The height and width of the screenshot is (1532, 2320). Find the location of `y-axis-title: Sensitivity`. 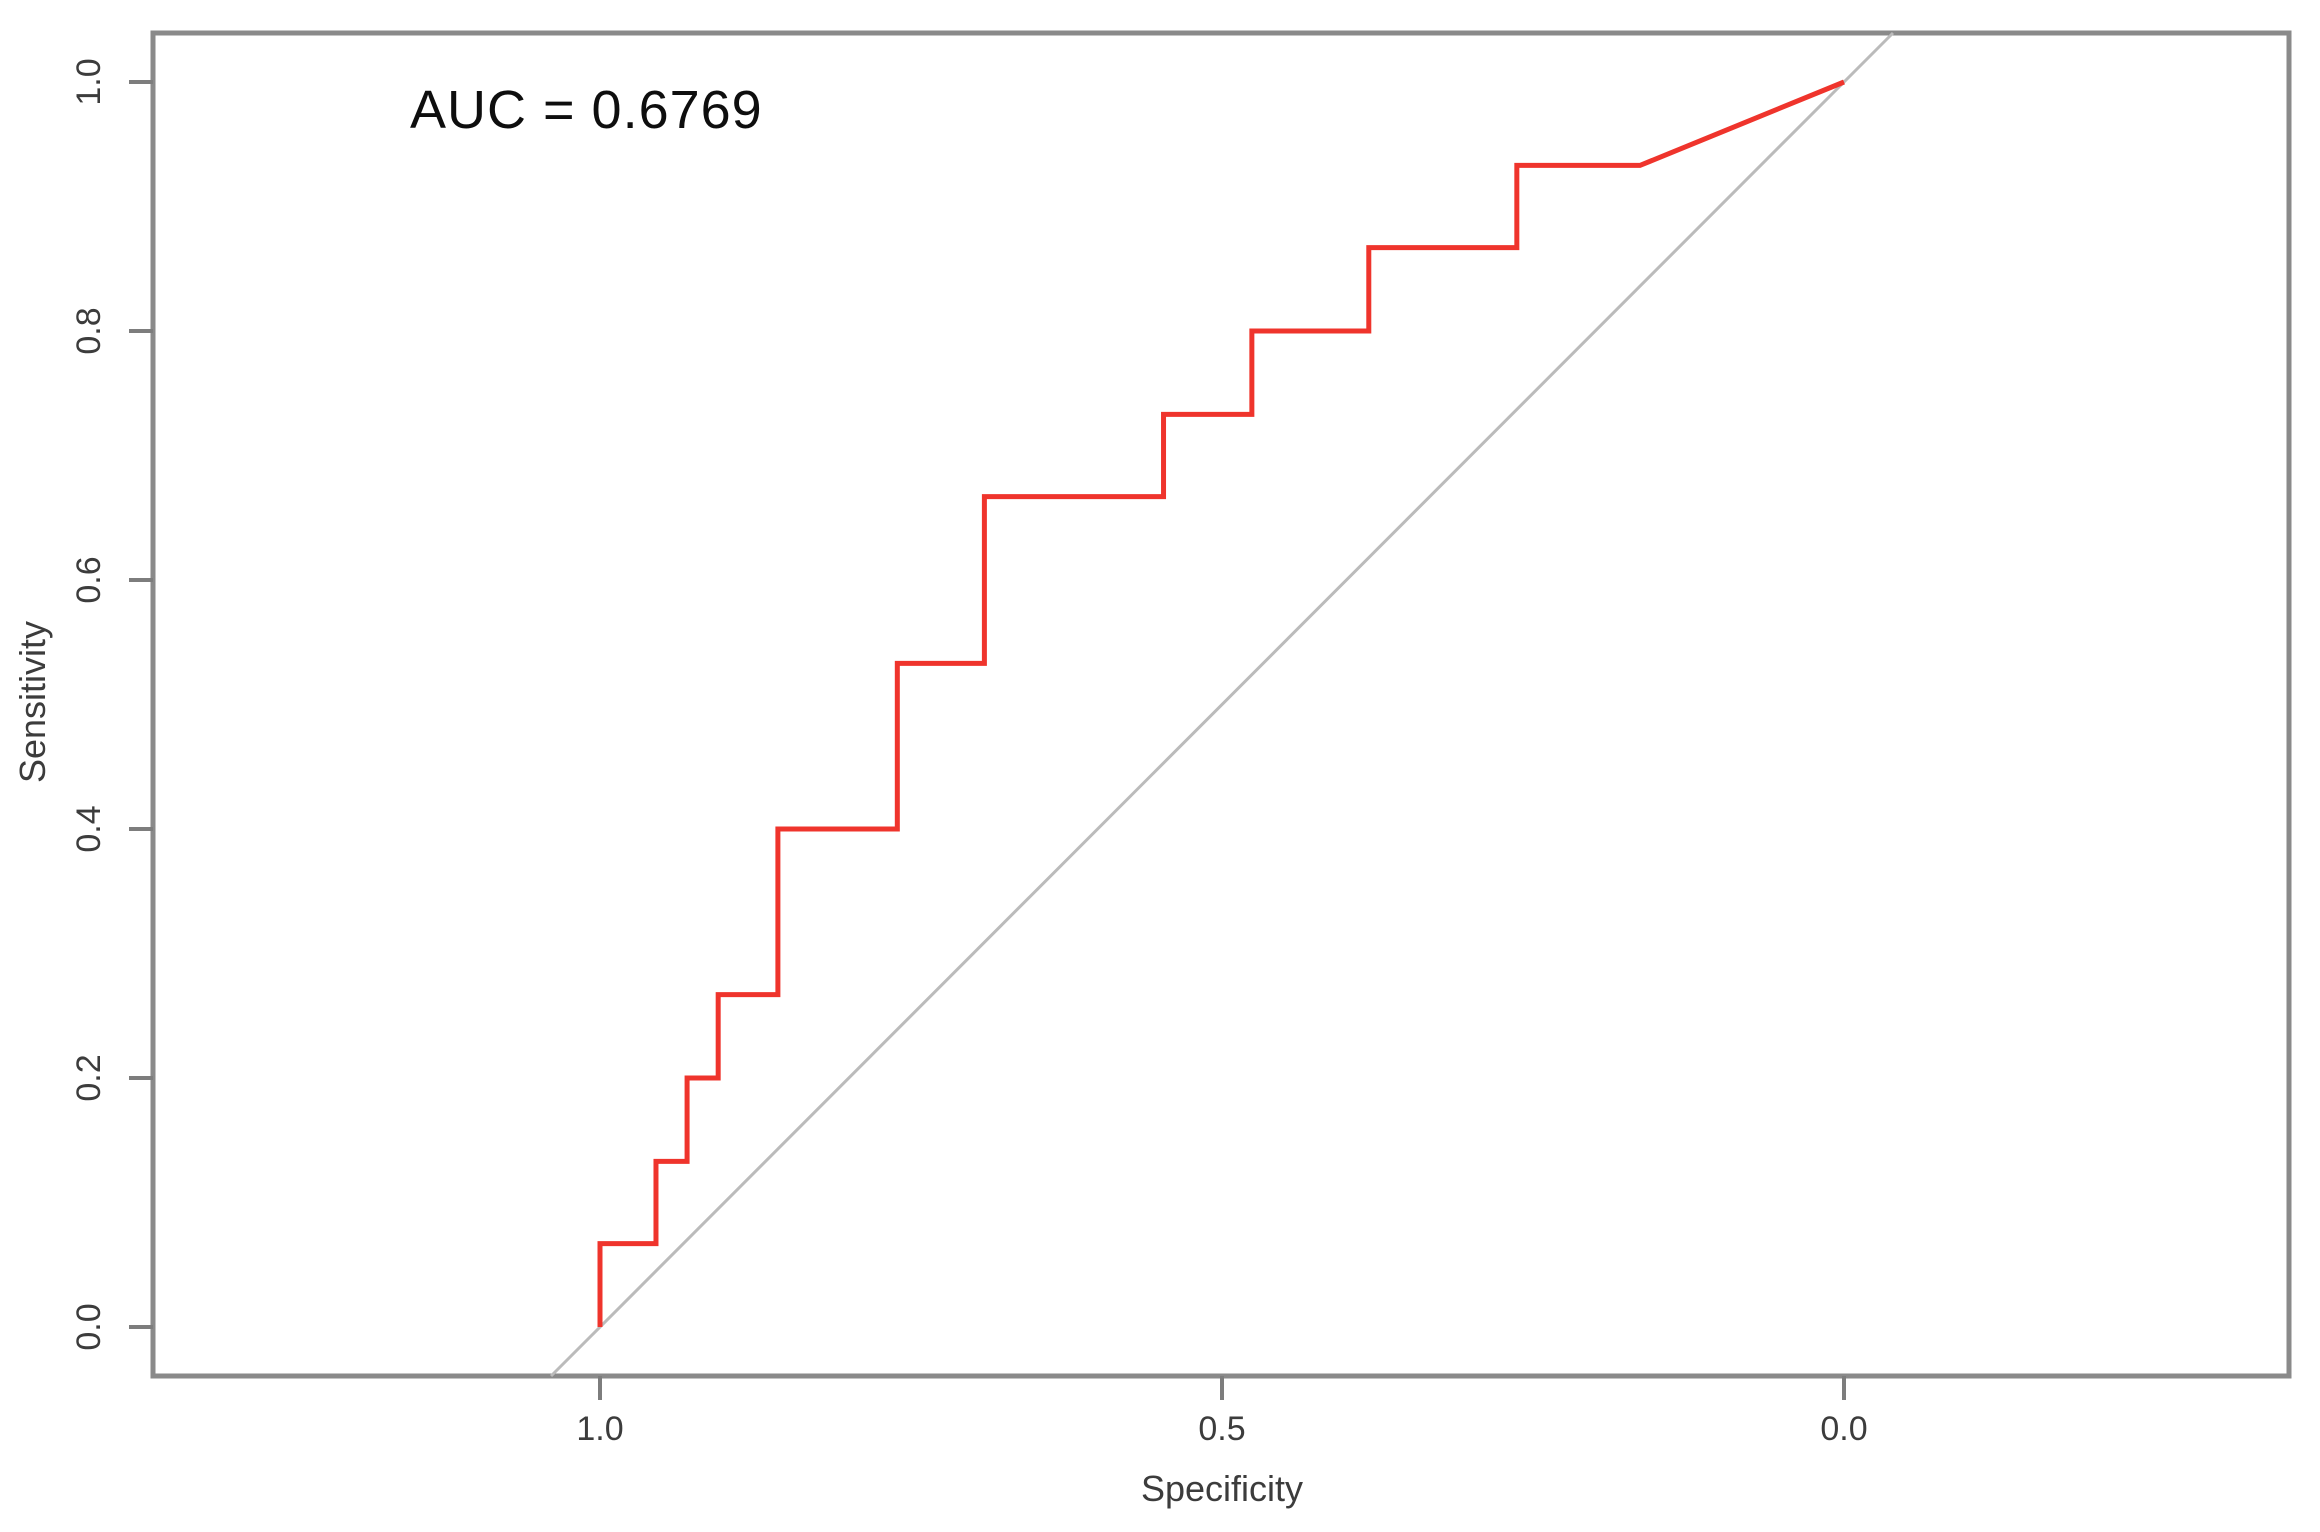

y-axis-title: Sensitivity is located at coordinates (32, 702).